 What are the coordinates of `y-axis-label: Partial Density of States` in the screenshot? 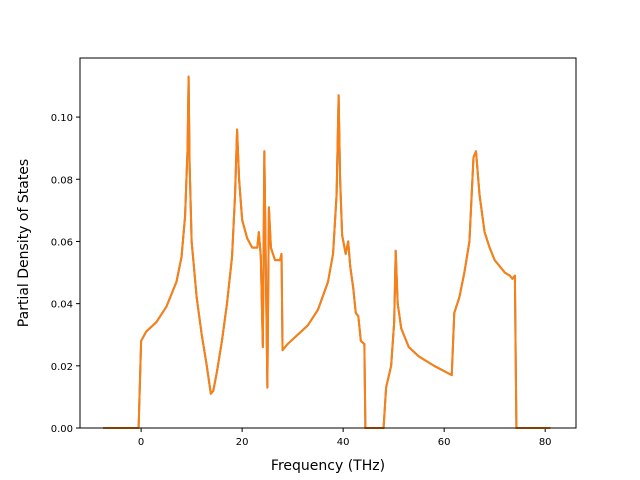 It's located at (24, 243).